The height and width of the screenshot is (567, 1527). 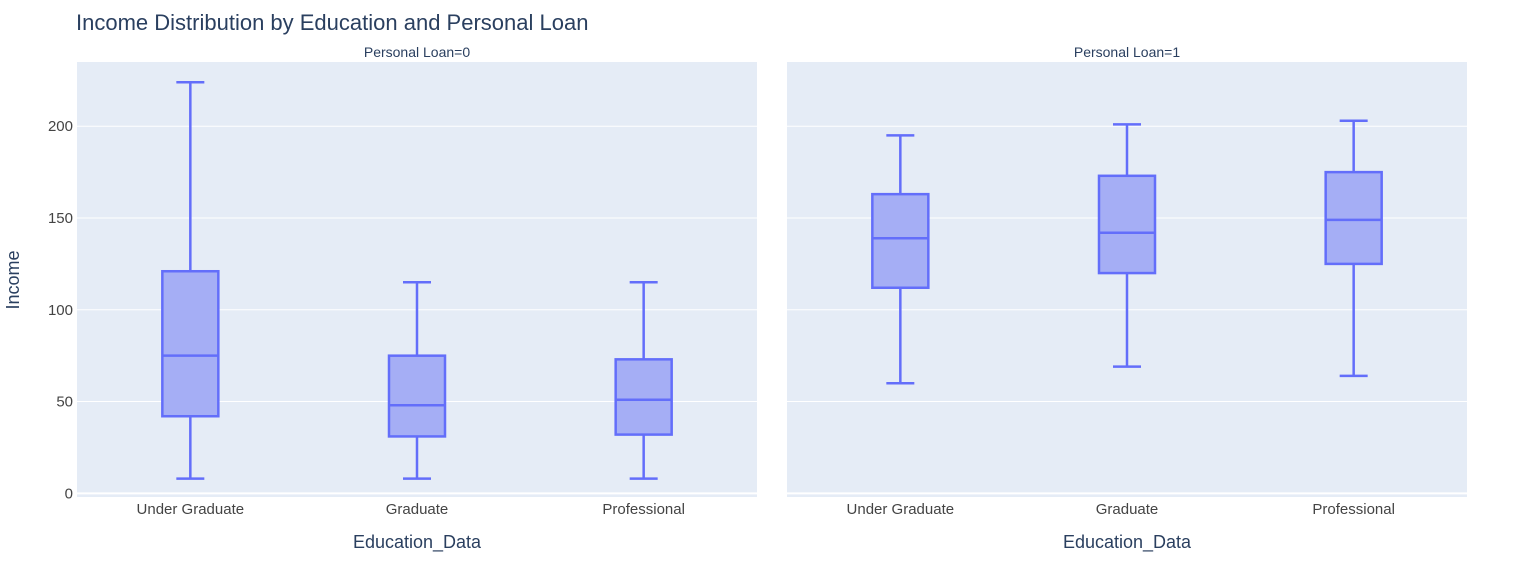 What do you see at coordinates (69, 493) in the screenshot?
I see `y-tick-label: 0` at bounding box center [69, 493].